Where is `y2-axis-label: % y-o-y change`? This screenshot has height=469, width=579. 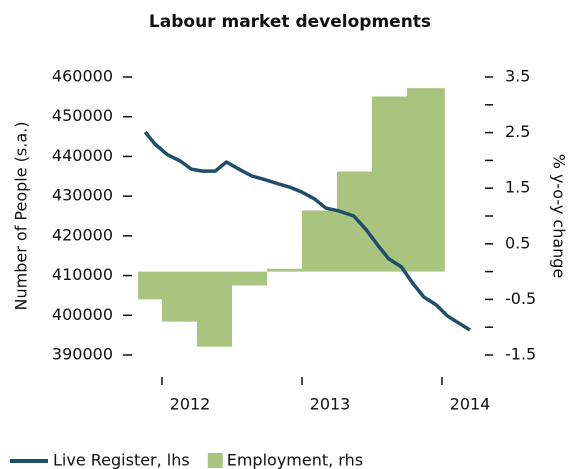
y2-axis-label: % y-o-y change is located at coordinates (559, 216).